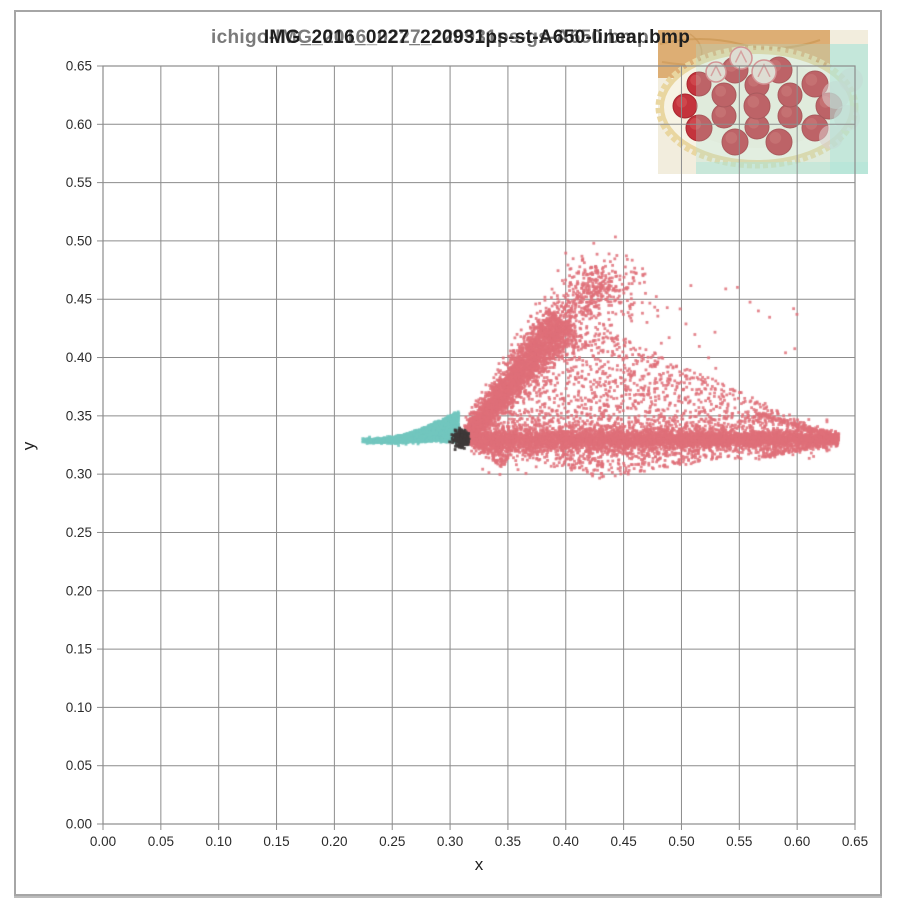 This screenshot has height=917, width=900. I want to click on x-tick-label: 0.45, so click(623, 841).